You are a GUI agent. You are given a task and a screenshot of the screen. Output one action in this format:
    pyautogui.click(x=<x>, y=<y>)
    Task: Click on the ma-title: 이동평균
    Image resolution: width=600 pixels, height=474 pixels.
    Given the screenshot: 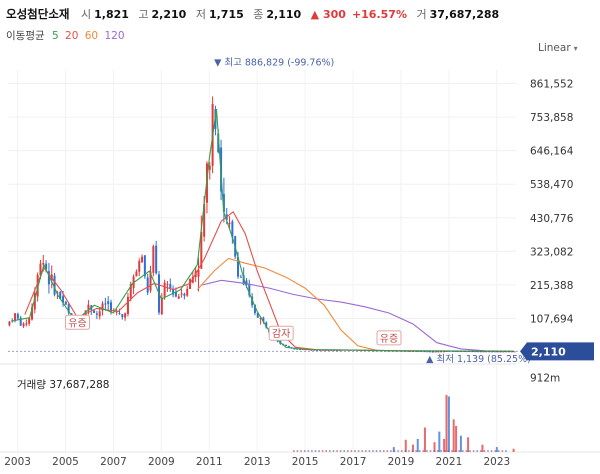 What is the action you would take?
    pyautogui.click(x=25, y=36)
    